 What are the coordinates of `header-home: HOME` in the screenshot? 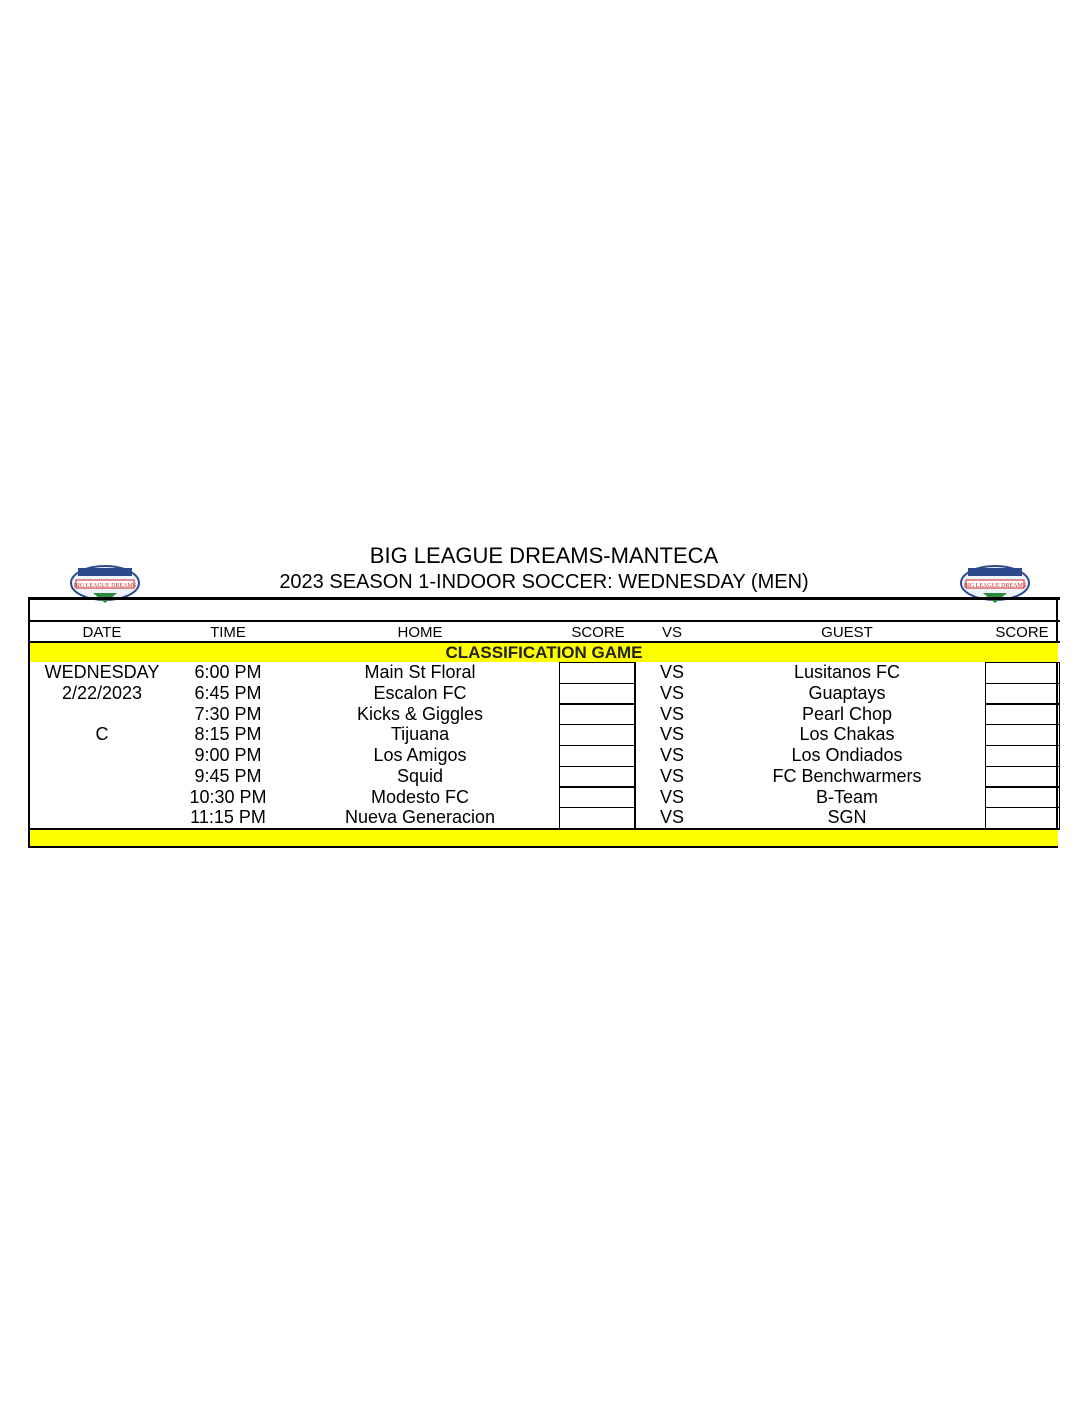 It's located at (420, 632).